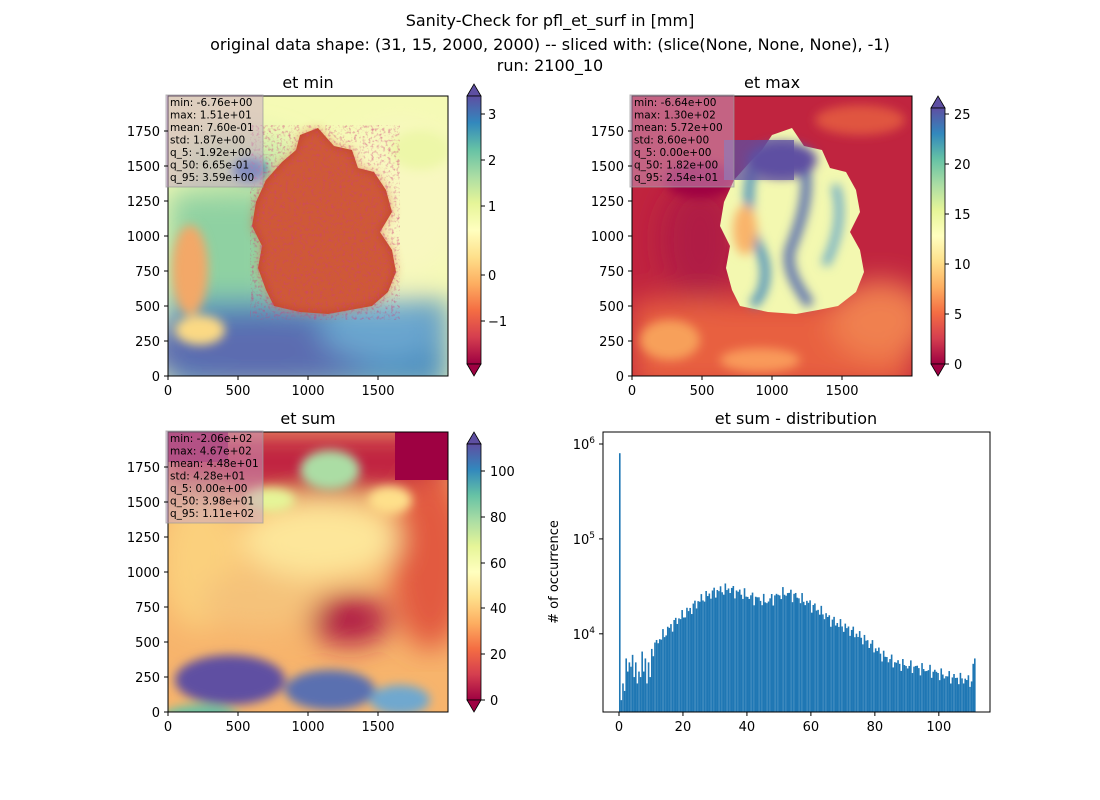 Image resolution: width=1100 pixels, height=800 pixels. I want to click on x-tick-label: 1500, so click(377, 727).